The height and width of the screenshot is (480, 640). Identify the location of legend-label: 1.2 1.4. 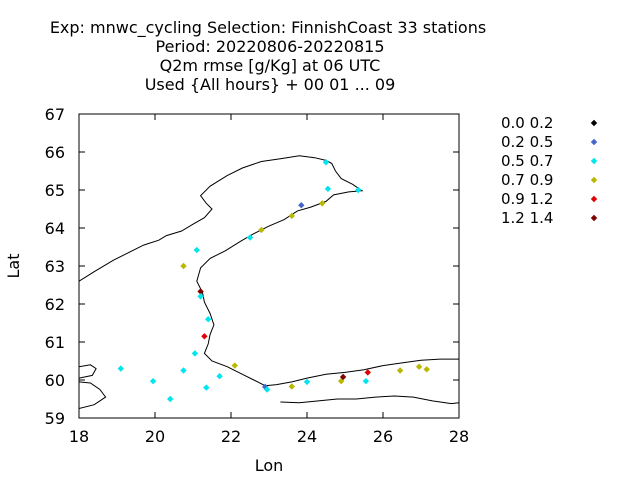
(527, 218).